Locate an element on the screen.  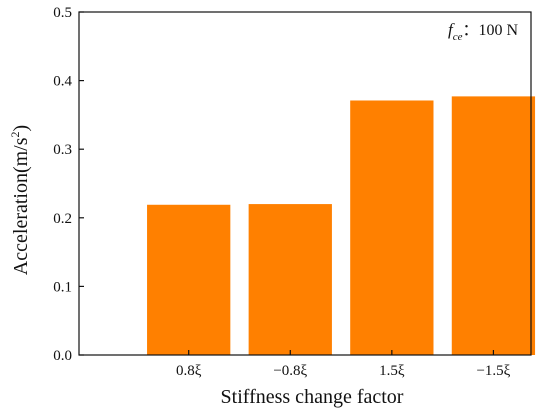
force-annotation: fce：100 N is located at coordinates (483, 31).